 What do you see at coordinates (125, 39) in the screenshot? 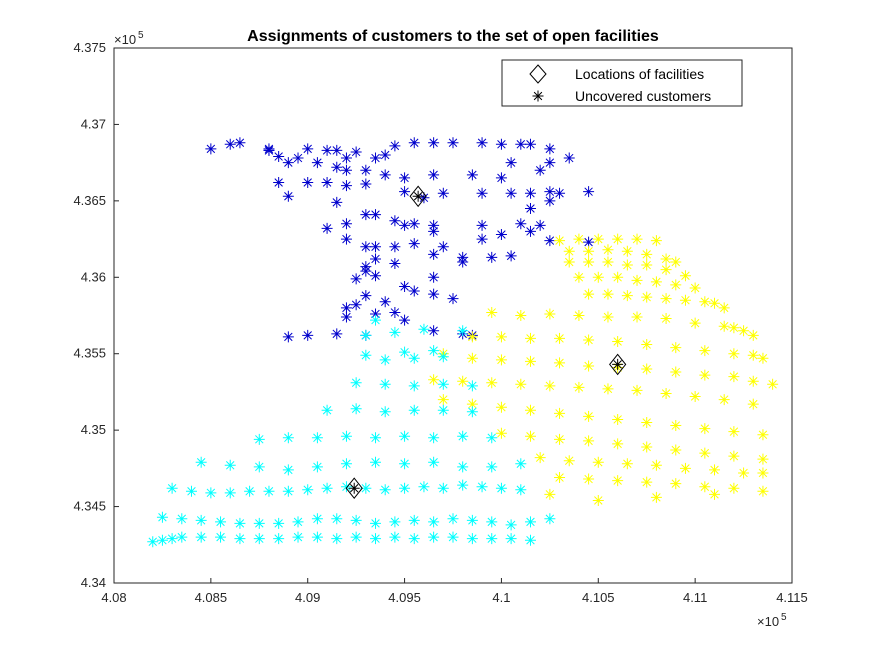
I see `y-exponent-base: ×10` at bounding box center [125, 39].